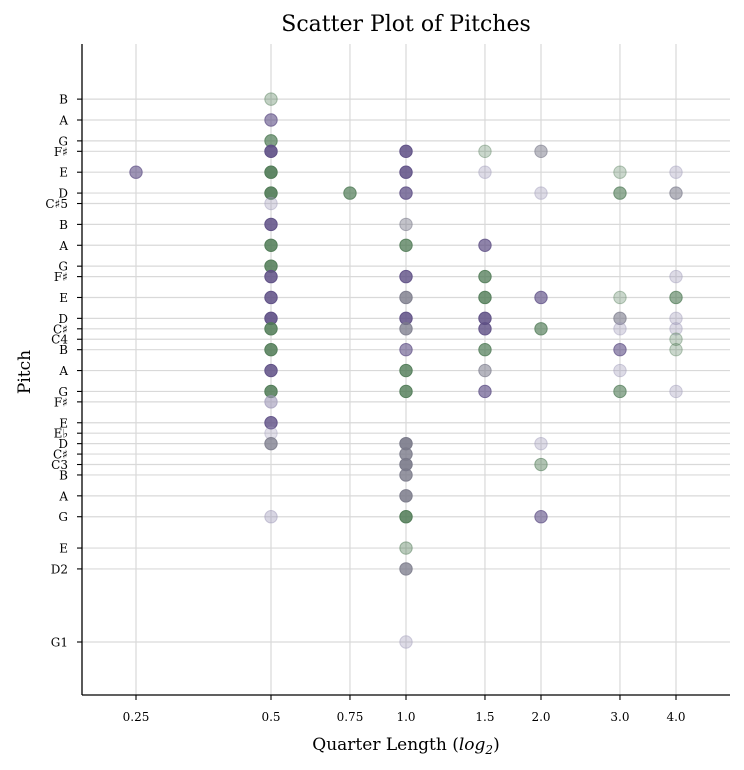  What do you see at coordinates (56, 204) in the screenshot?
I see `y-tick-label: C♯5` at bounding box center [56, 204].